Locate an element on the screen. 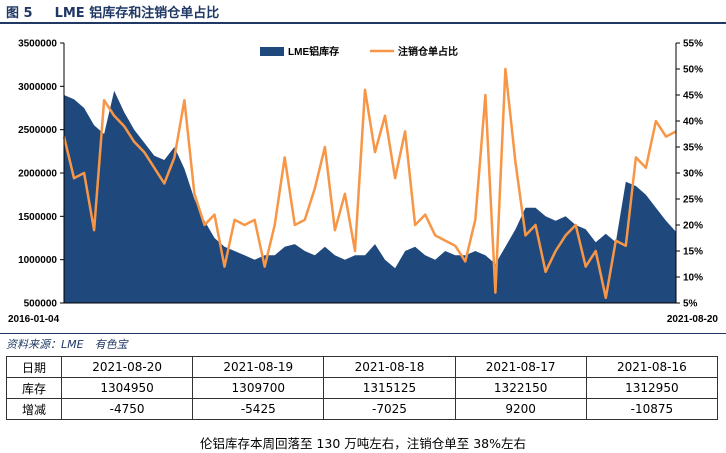  table-header-cell: 2021-08-17 is located at coordinates (520, 367).